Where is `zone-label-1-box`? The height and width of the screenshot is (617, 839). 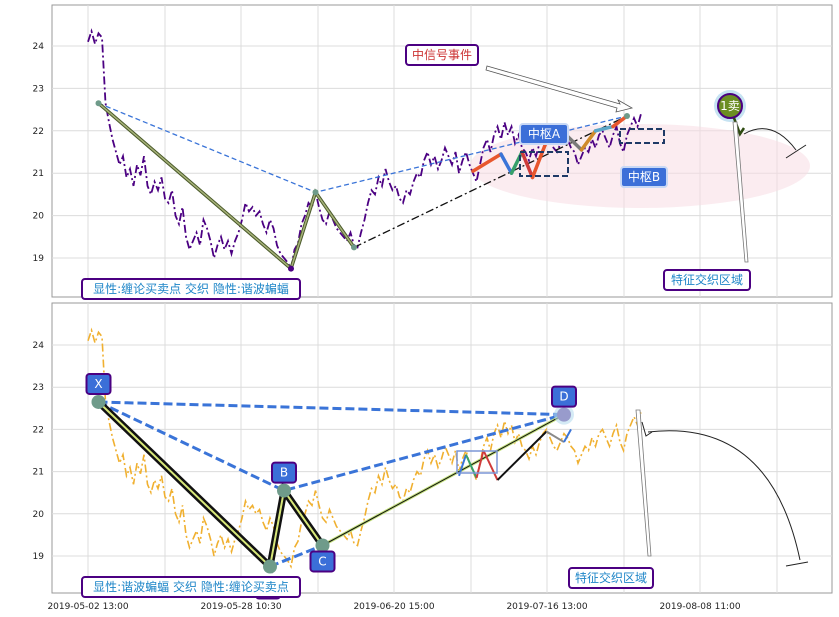 zone-label-1-box is located at coordinates (707, 280).